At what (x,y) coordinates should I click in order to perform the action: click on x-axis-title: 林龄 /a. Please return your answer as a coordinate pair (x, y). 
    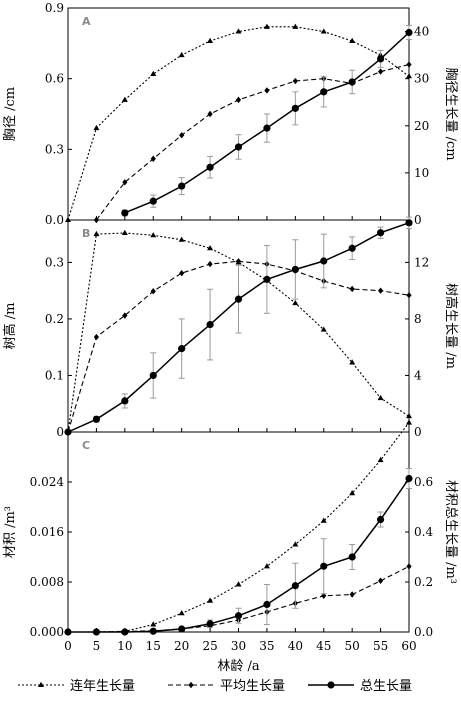
    Looking at the image, I should click on (238, 666).